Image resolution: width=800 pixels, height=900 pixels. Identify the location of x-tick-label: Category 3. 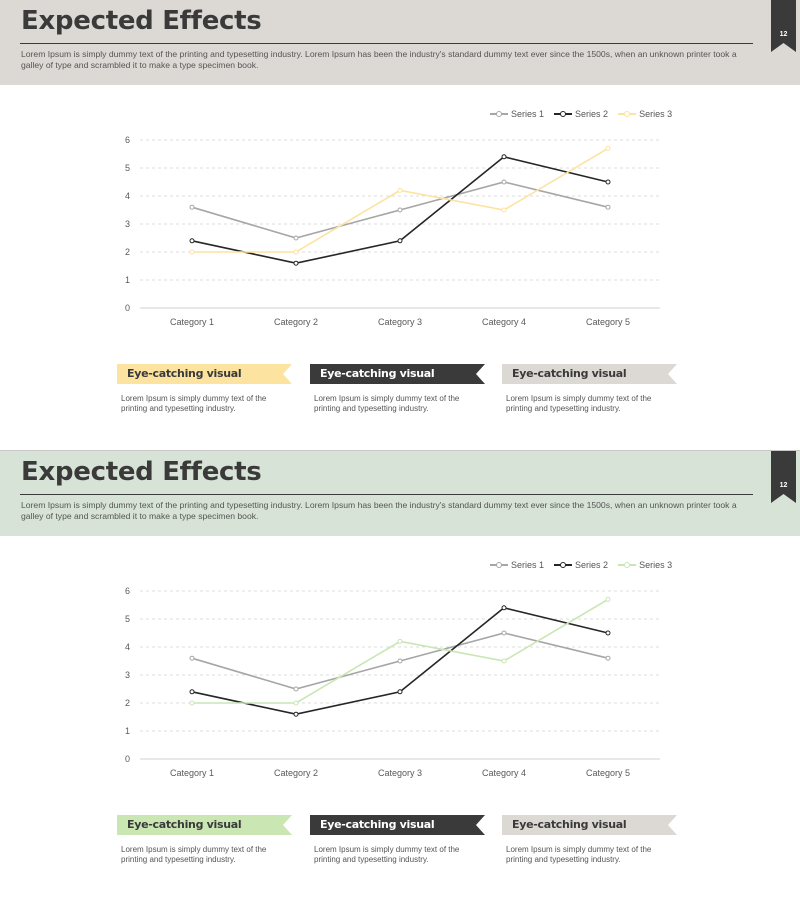
(400, 322).